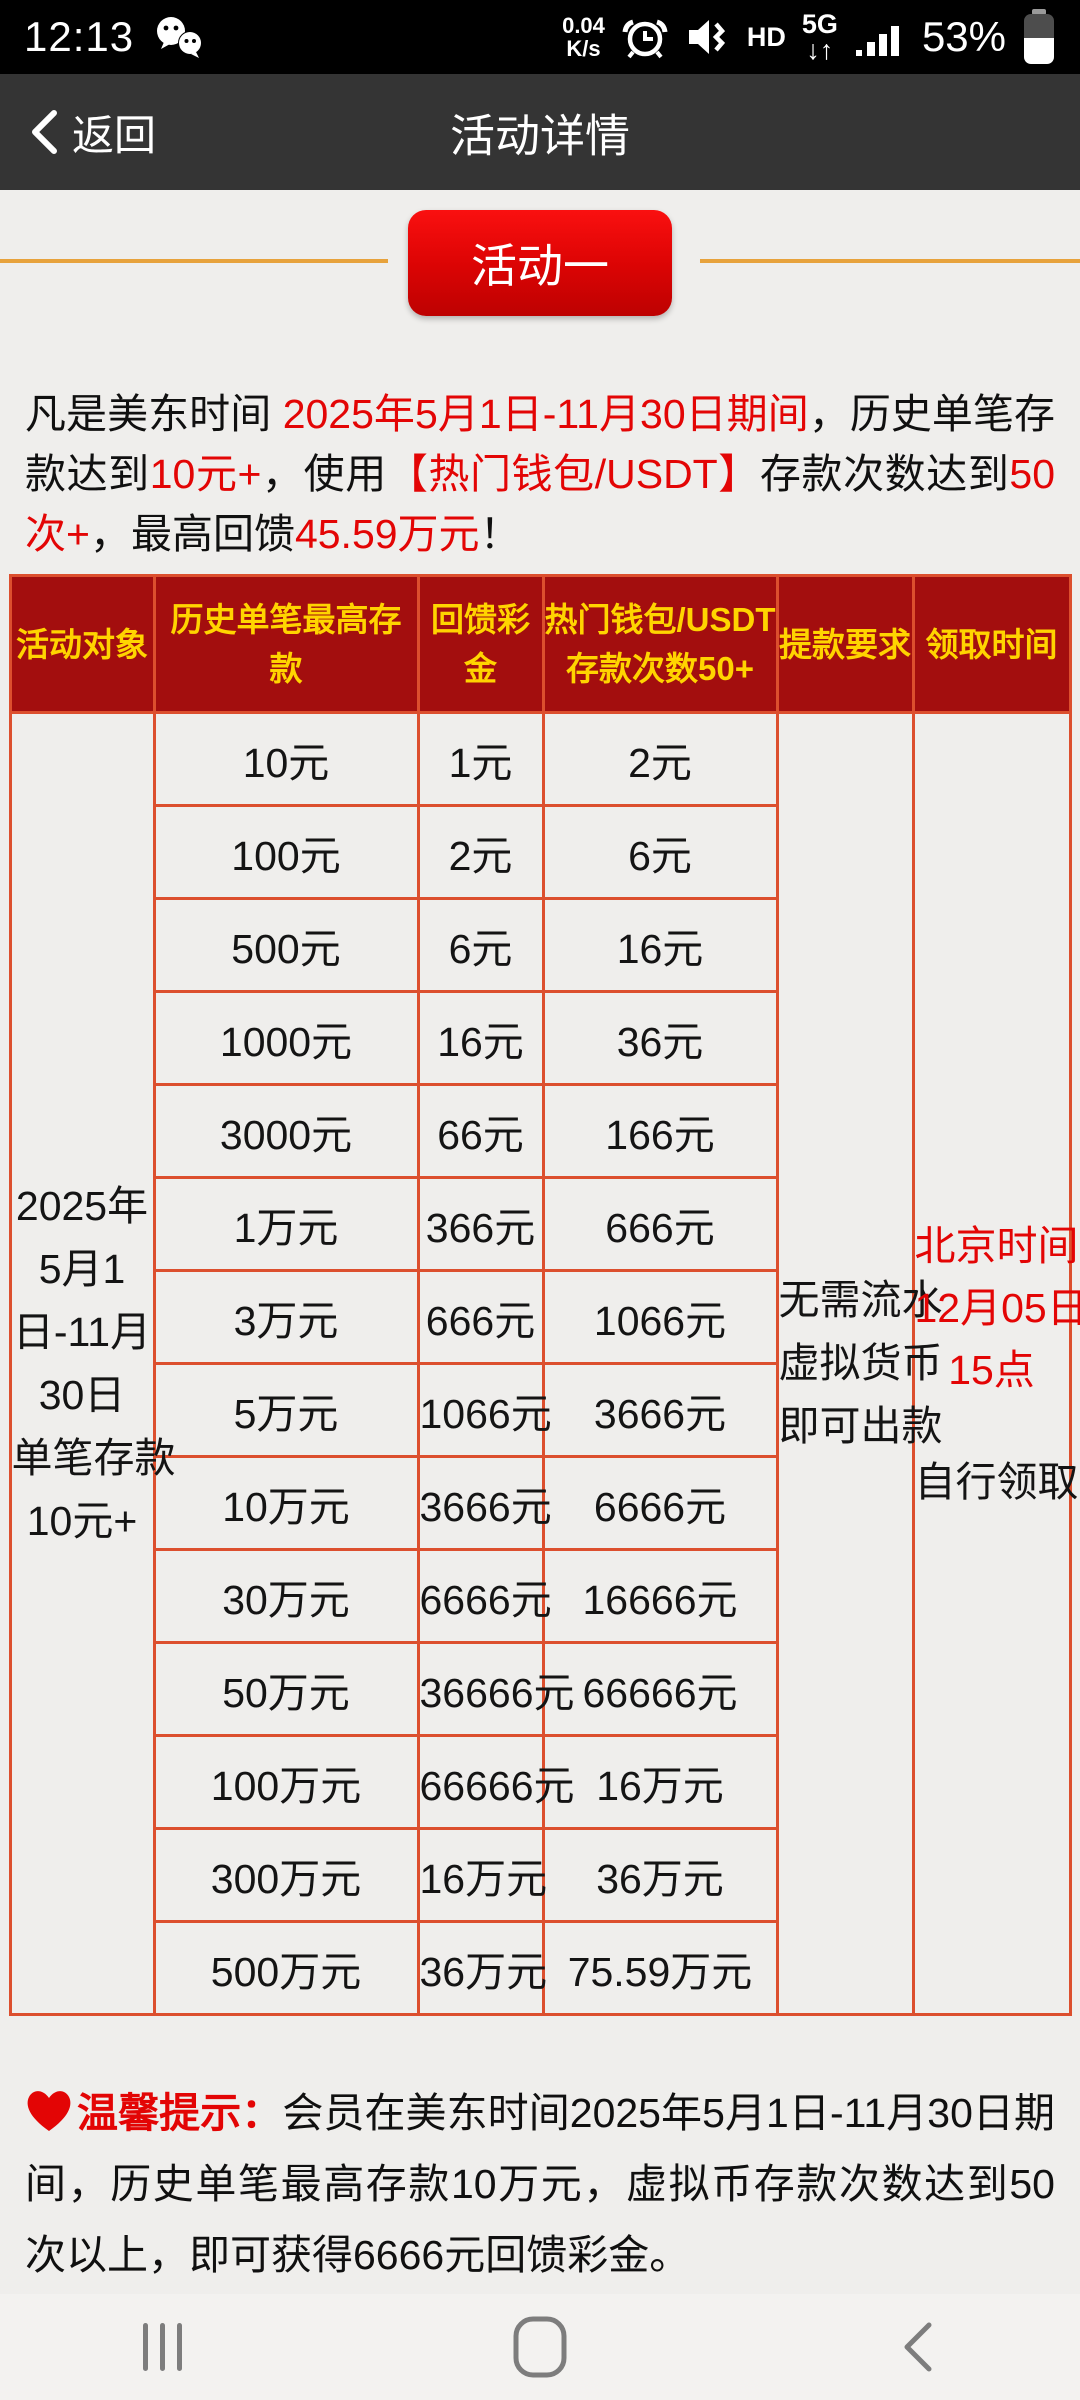 The width and height of the screenshot is (1080, 2400). Describe the element at coordinates (660, 945) in the screenshot. I see `usdt-rebate-cell: 16元` at that location.